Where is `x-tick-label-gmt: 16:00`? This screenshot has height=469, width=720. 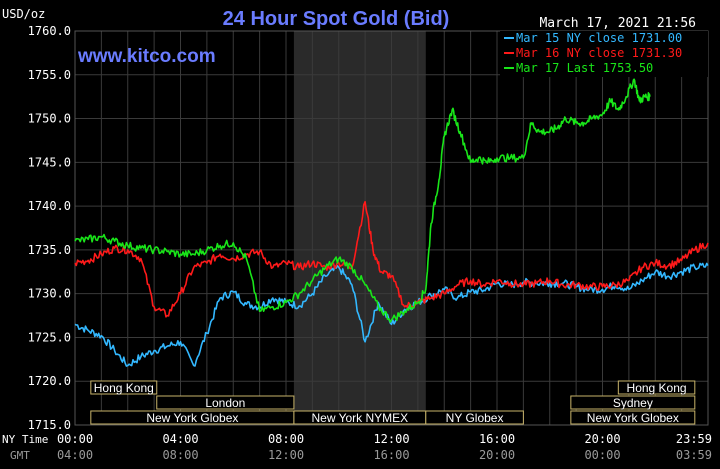 x-tick-label-gmt: 16:00 is located at coordinates (391, 455).